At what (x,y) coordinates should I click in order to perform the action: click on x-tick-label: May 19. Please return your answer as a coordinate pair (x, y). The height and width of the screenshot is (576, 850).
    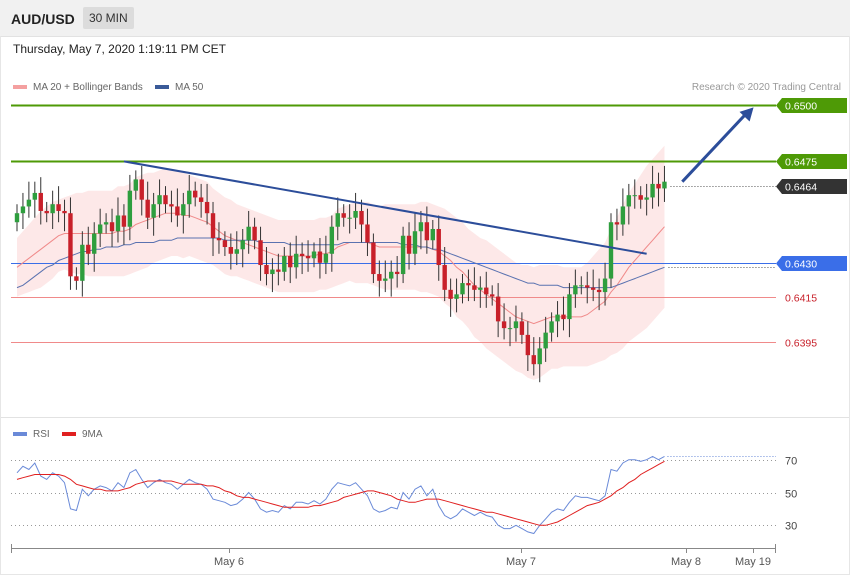
    Looking at the image, I should click on (753, 562).